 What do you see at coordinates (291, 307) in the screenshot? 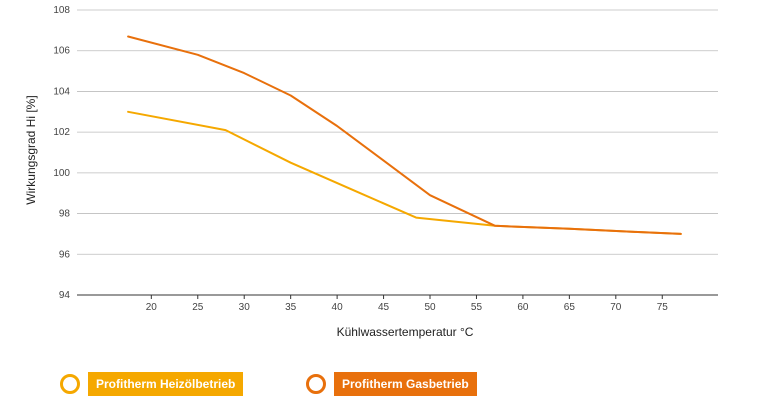
I see `x-tick-label: 35` at bounding box center [291, 307].